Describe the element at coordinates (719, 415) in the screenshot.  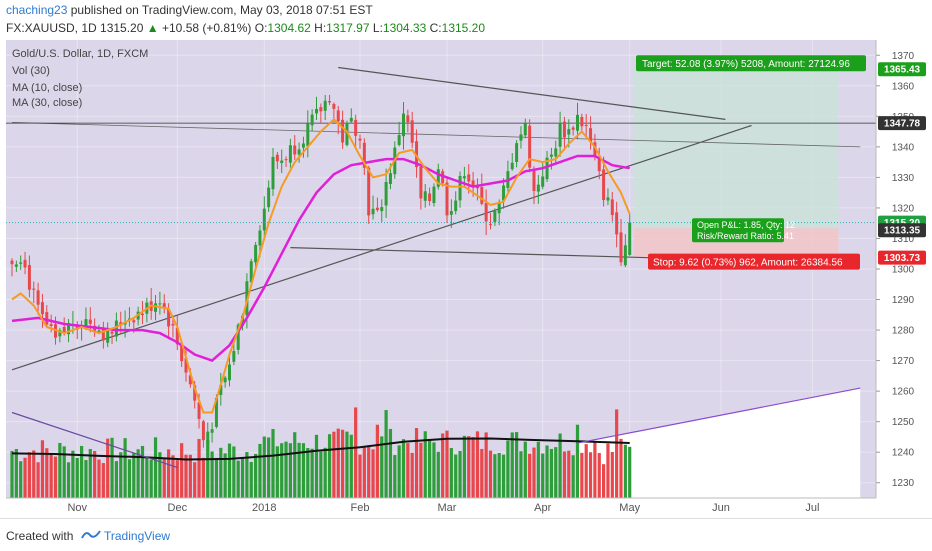
I see `trendline-vol-rising-purple` at that location.